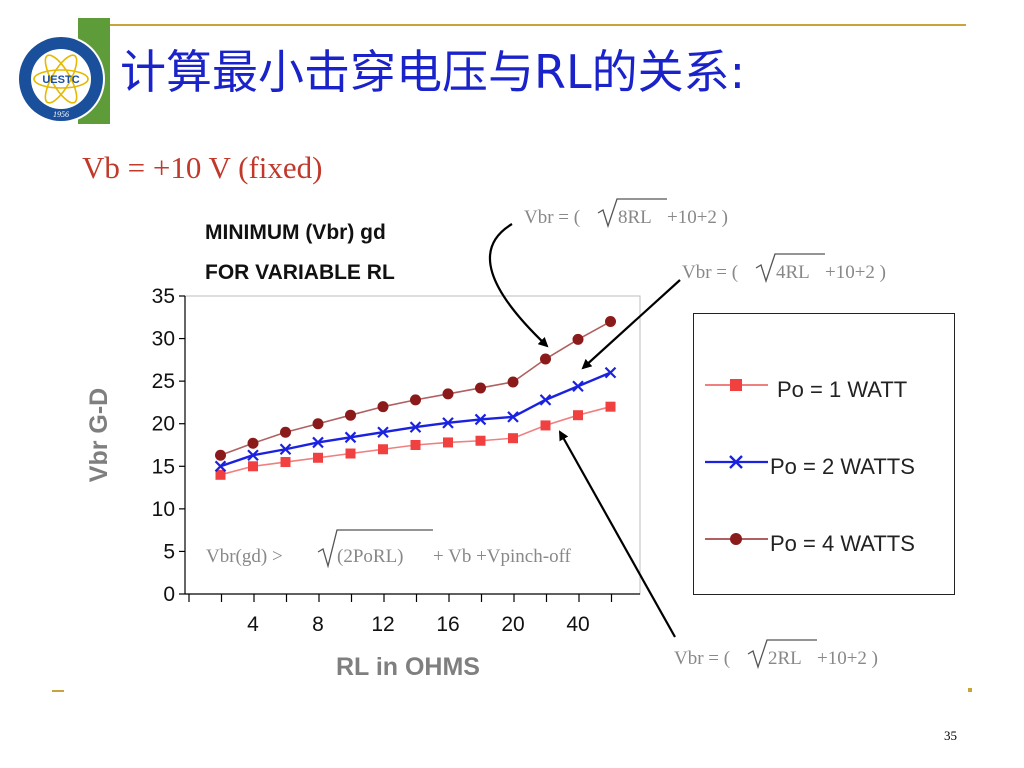 This screenshot has height=768, width=1024. Describe the element at coordinates (736, 385) in the screenshot. I see `legend-marker-po1` at that location.